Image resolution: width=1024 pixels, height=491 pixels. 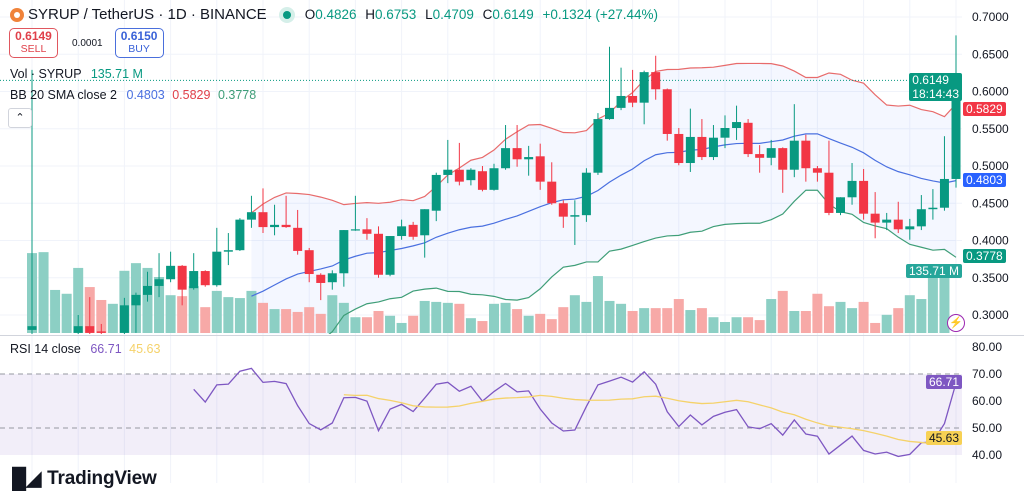 What do you see at coordinates (984, 109) in the screenshot?
I see `bb-upper-tag: 0.5829` at bounding box center [984, 109].